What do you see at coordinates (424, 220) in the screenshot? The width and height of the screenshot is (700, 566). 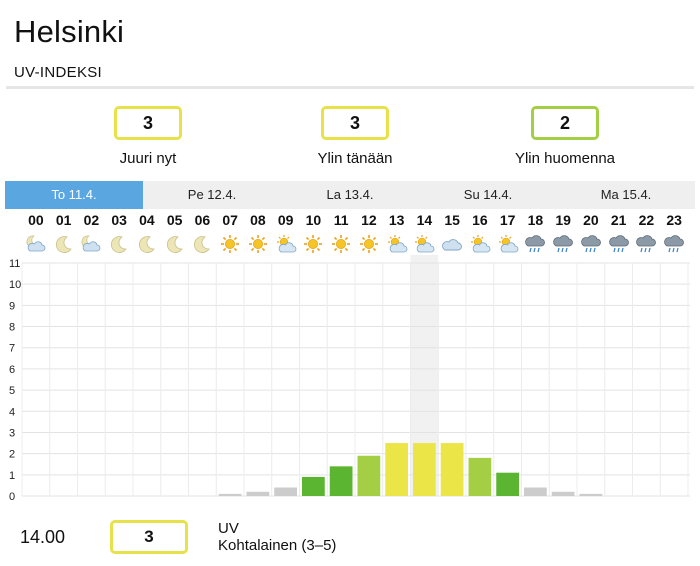 I see `hour-label: 14` at bounding box center [424, 220].